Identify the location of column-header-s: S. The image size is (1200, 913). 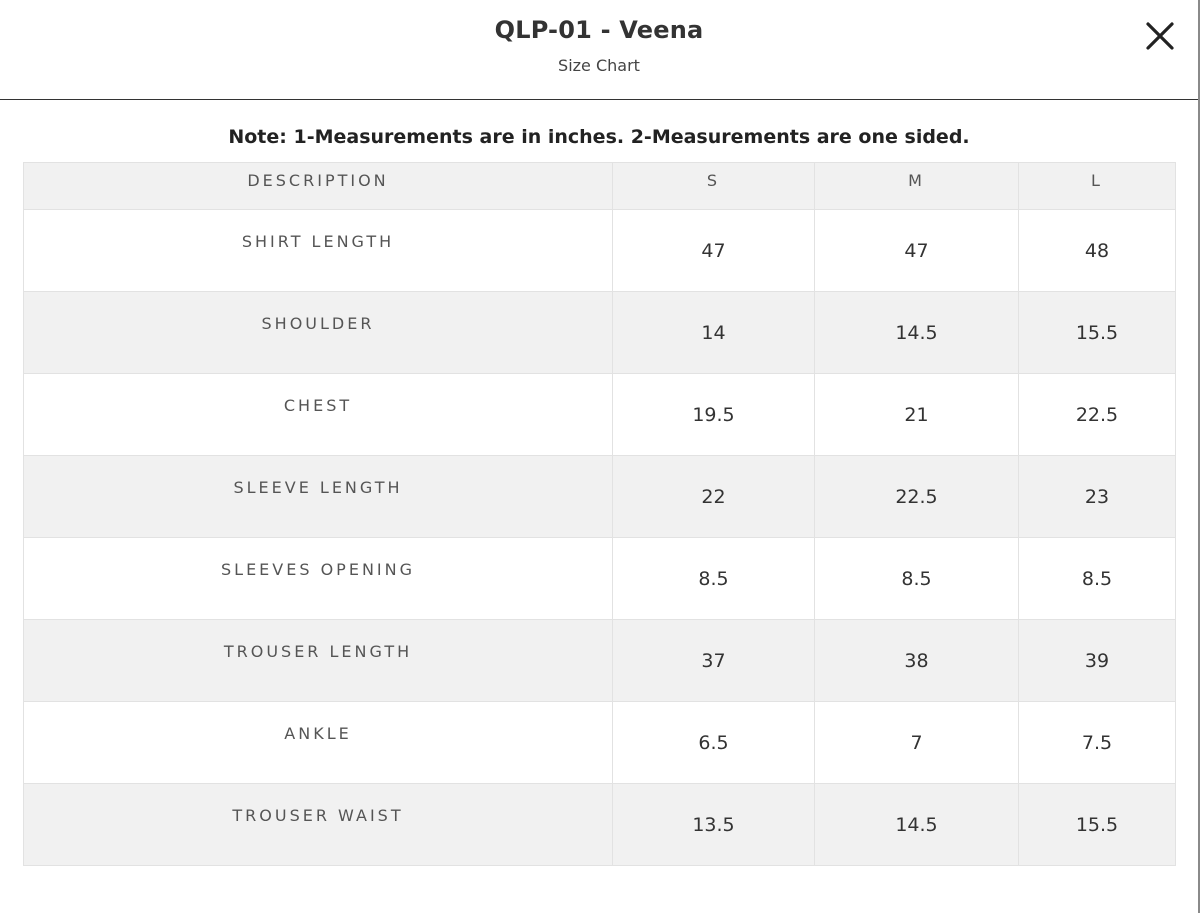
(713, 186).